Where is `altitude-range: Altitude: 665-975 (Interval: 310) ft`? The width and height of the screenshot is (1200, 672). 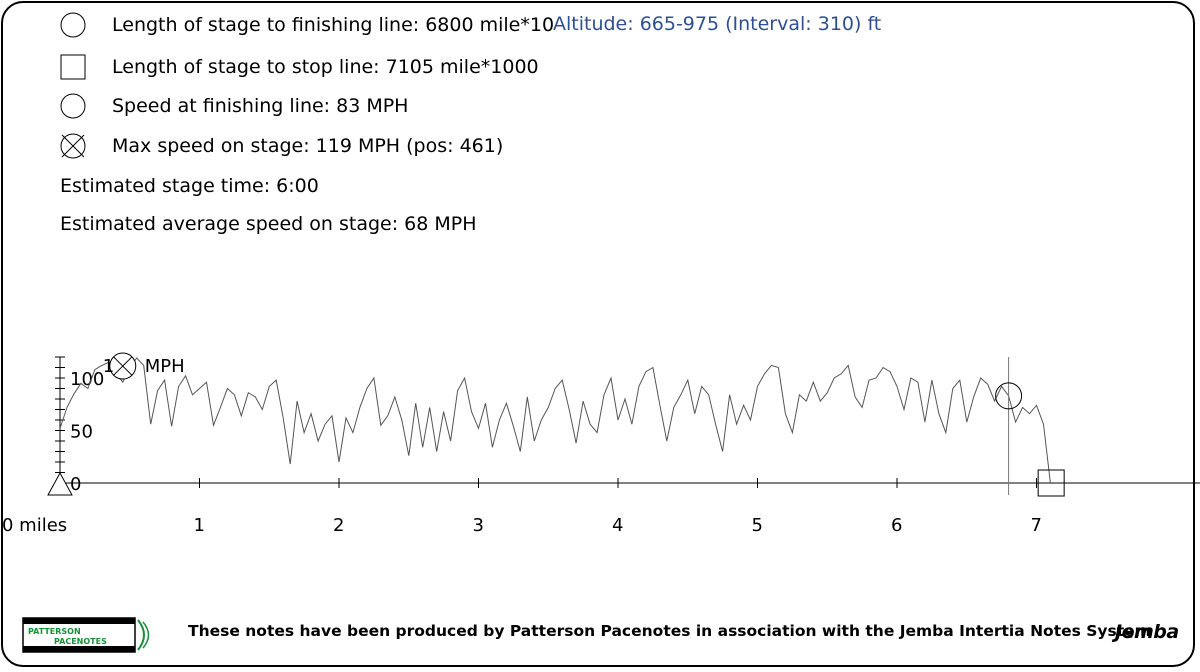
altitude-range: Altitude: 665-975 (Interval: 310) ft is located at coordinates (717, 24).